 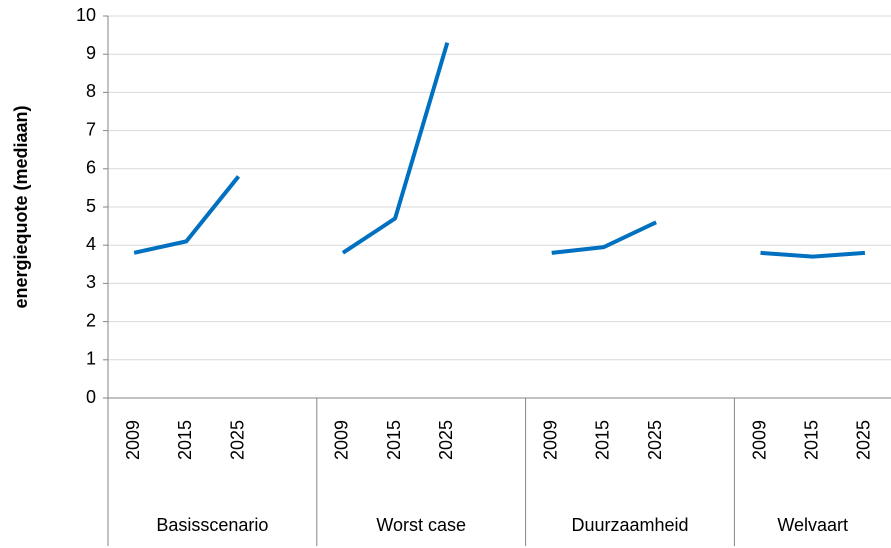 I want to click on group-label: Welvaart, so click(x=812, y=525).